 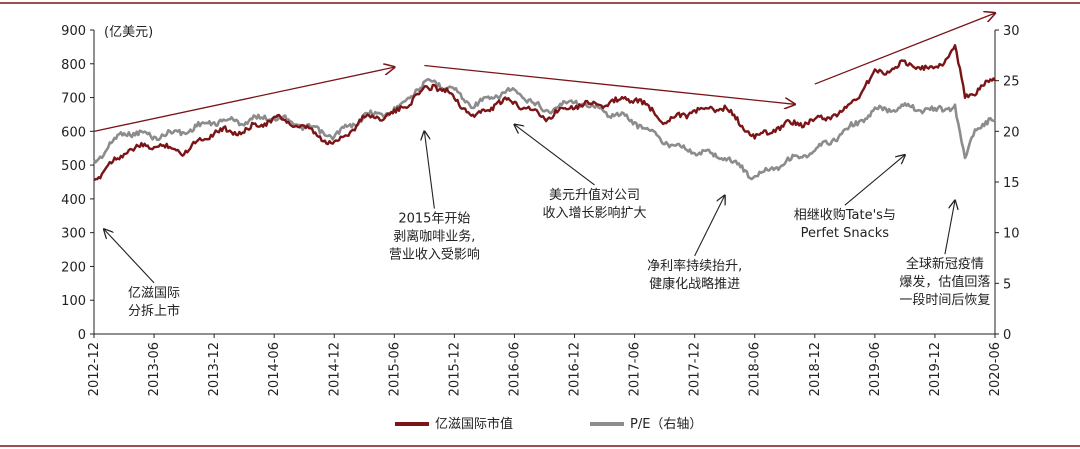 What do you see at coordinates (474, 424) in the screenshot?
I see `legend-label: 亿滋国际市值` at bounding box center [474, 424].